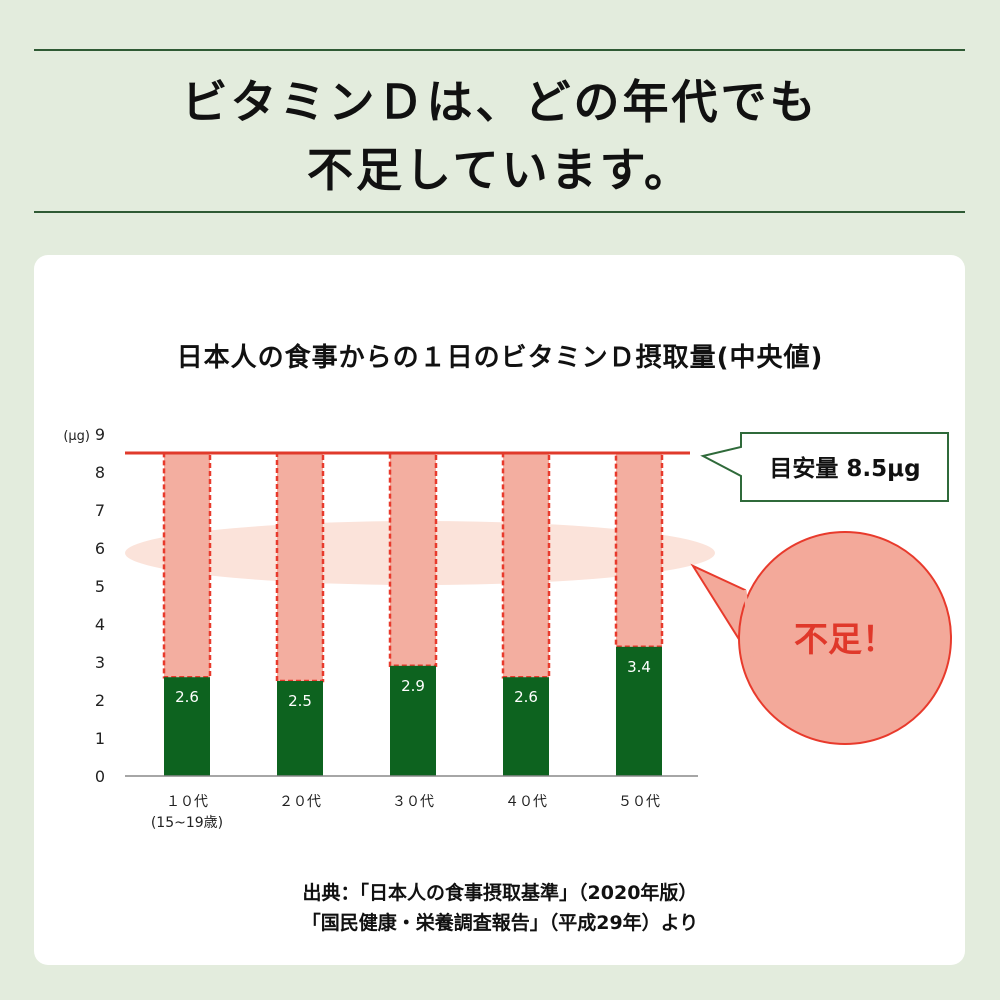  Describe the element at coordinates (413, 686) in the screenshot. I see `bar-value-label: 2.9` at that location.